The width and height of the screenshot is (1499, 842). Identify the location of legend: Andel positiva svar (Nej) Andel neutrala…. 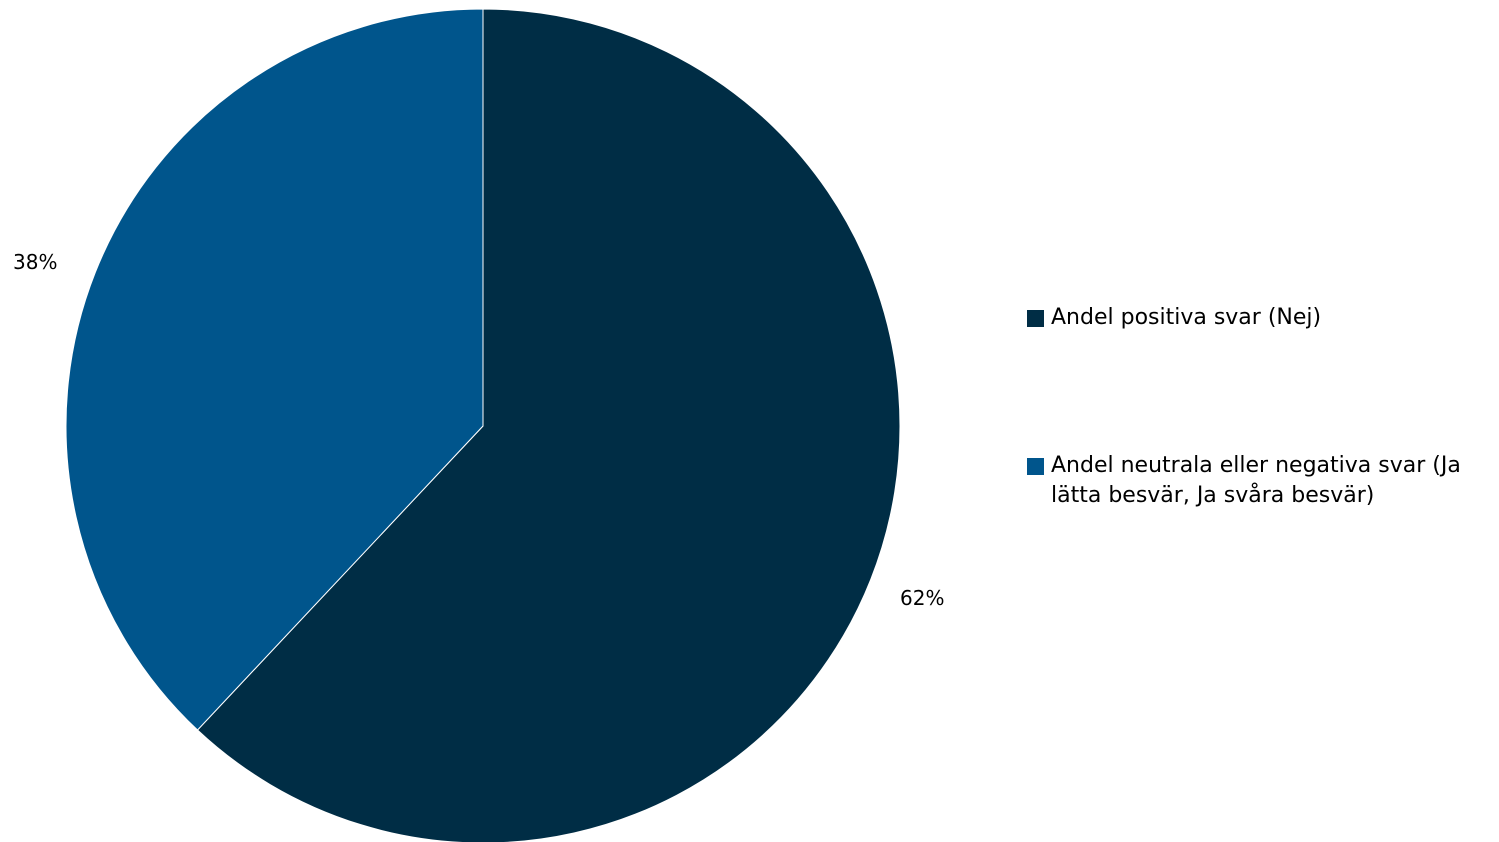
(1262, 407).